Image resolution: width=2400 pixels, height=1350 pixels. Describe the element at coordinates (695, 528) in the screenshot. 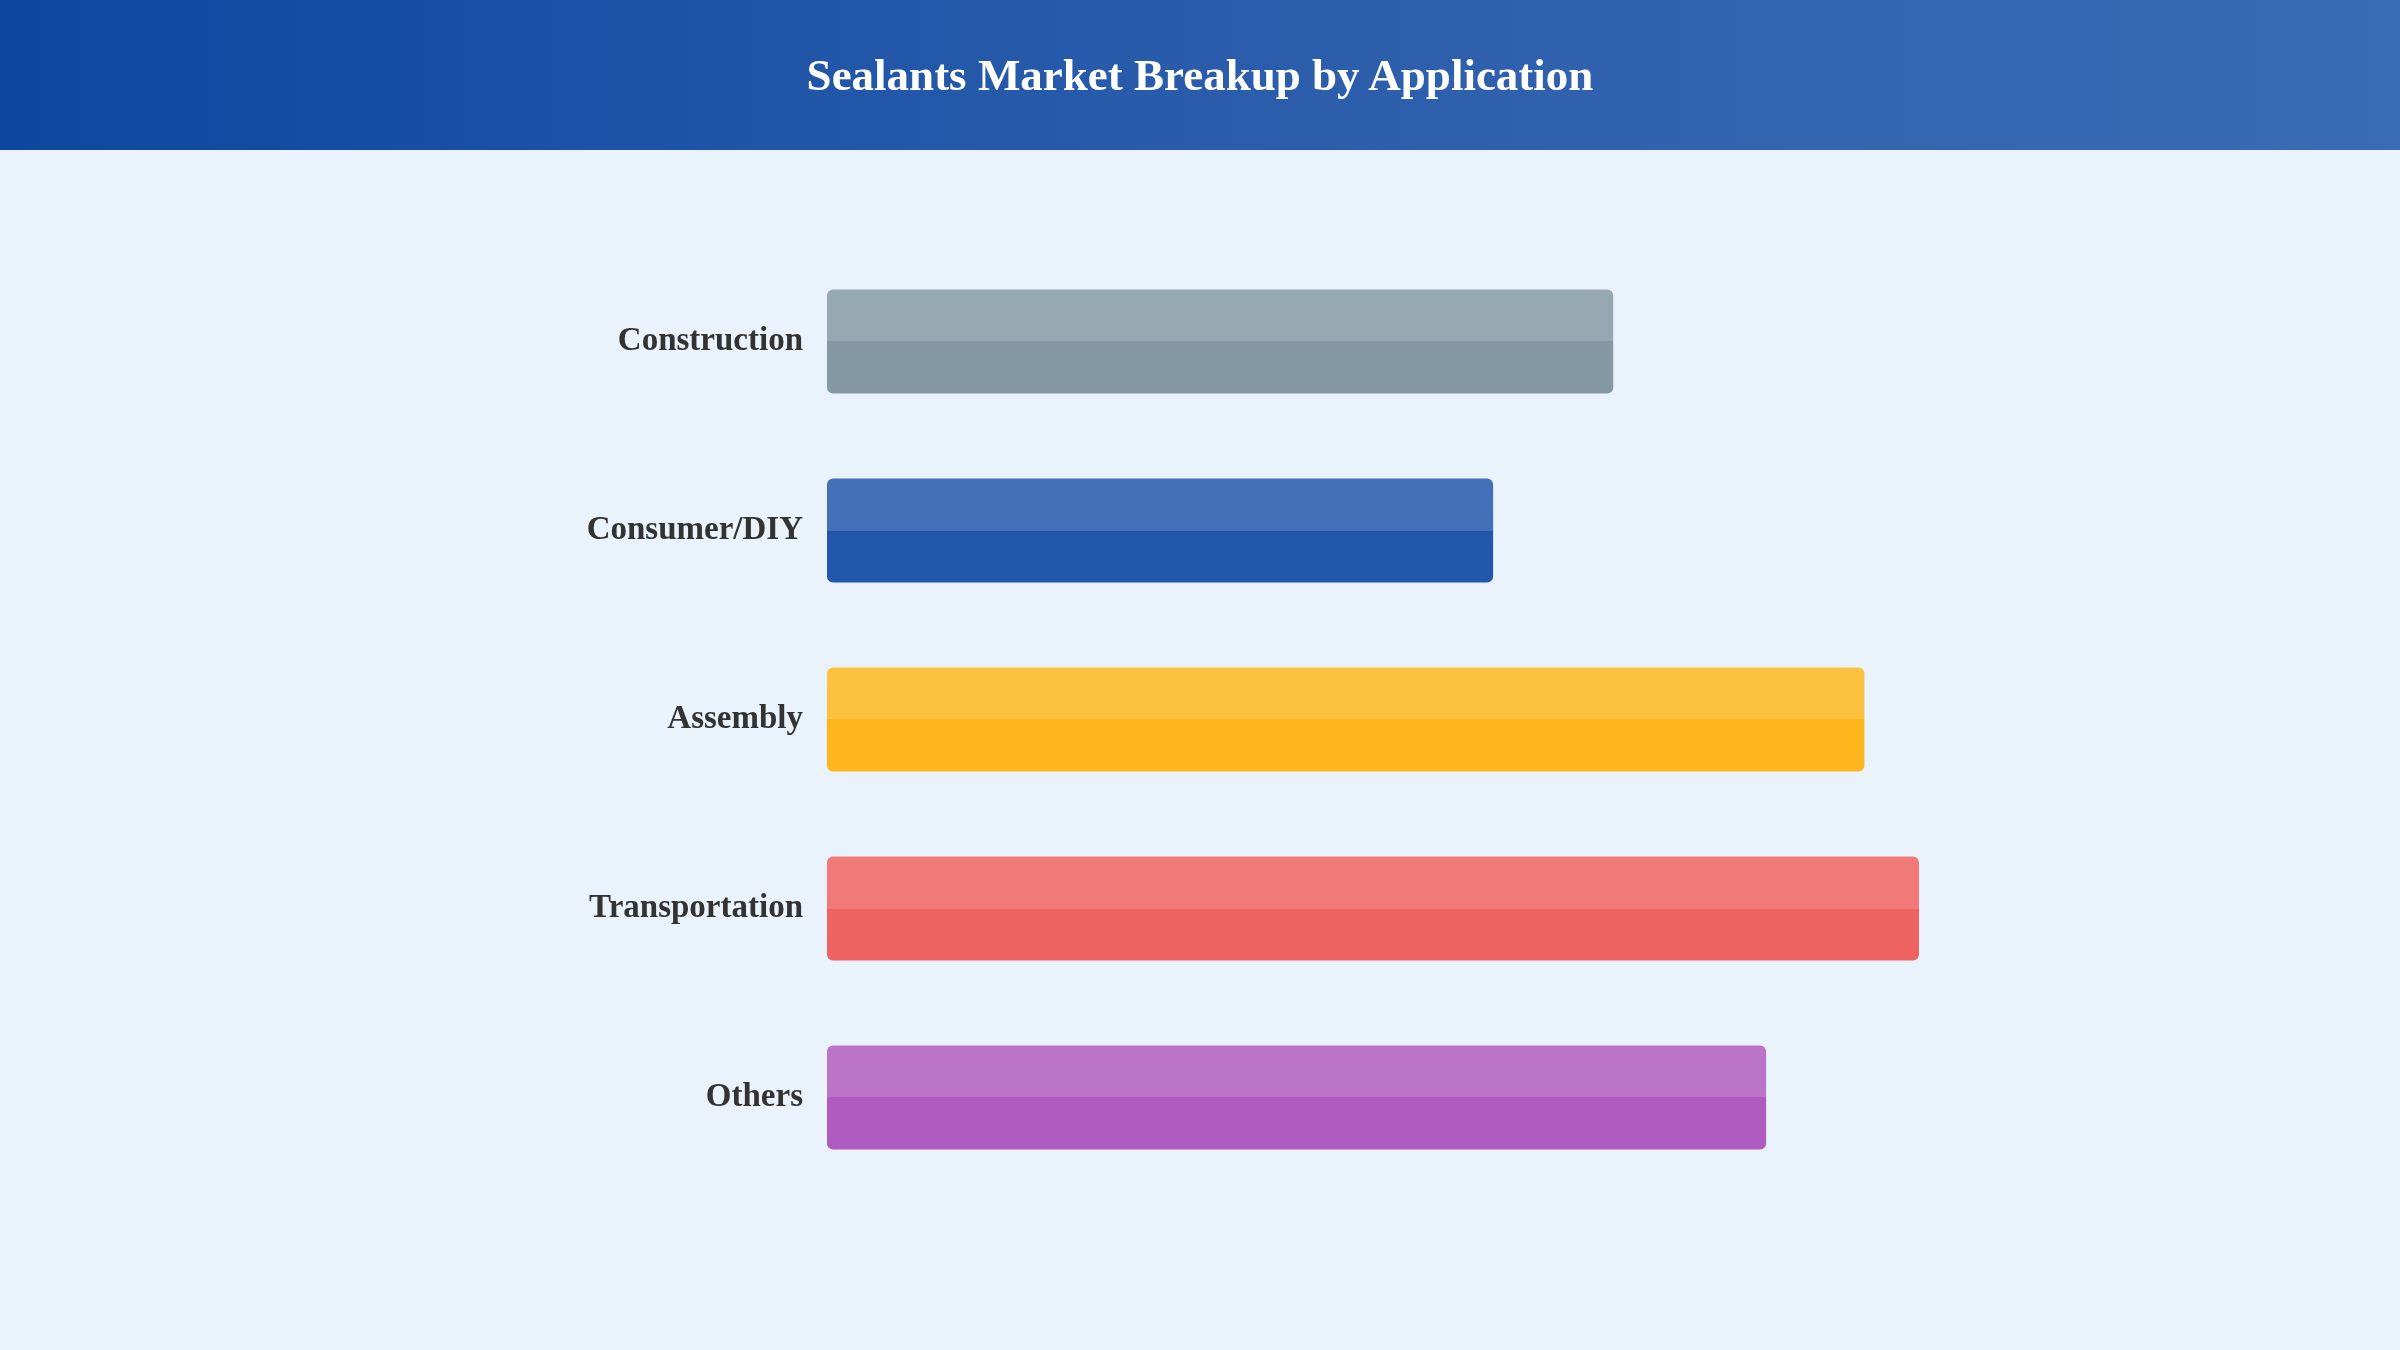

I see `y-tick-label: Consumer/DIY` at that location.